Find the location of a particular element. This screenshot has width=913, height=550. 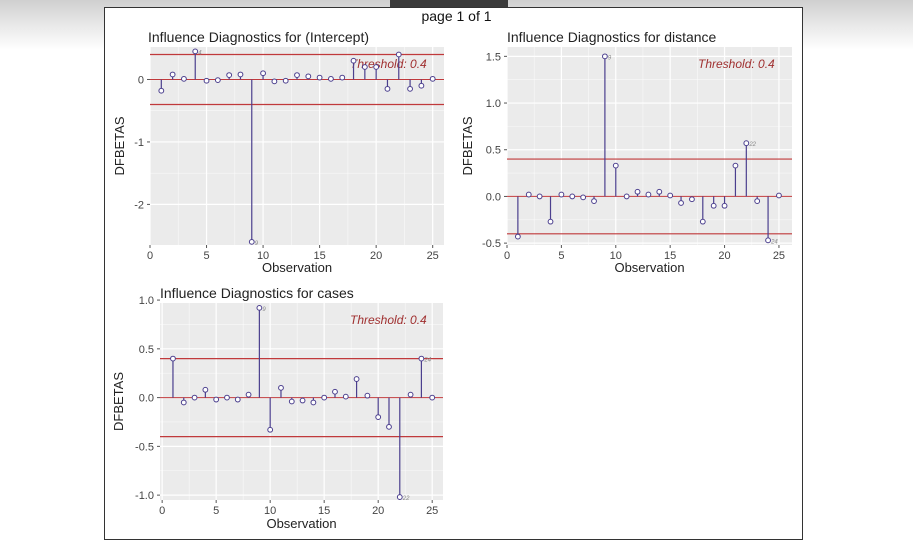

point-label: 4 is located at coordinates (200, 53).